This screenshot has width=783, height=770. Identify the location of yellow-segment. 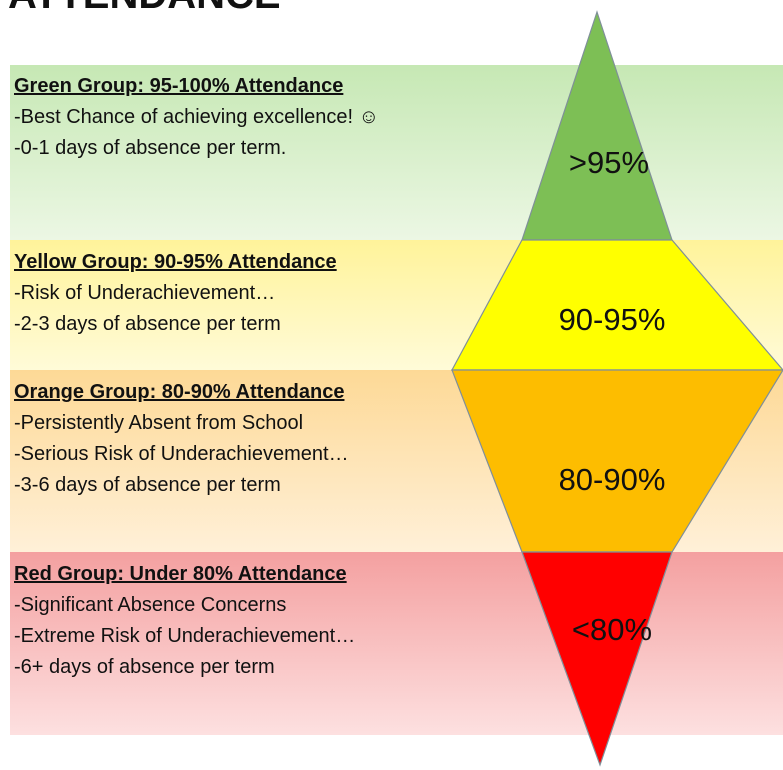
(616, 305).